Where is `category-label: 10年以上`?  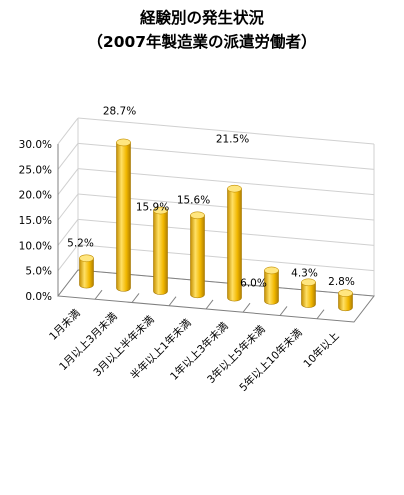
category-label: 10年以上 is located at coordinates (321, 349).